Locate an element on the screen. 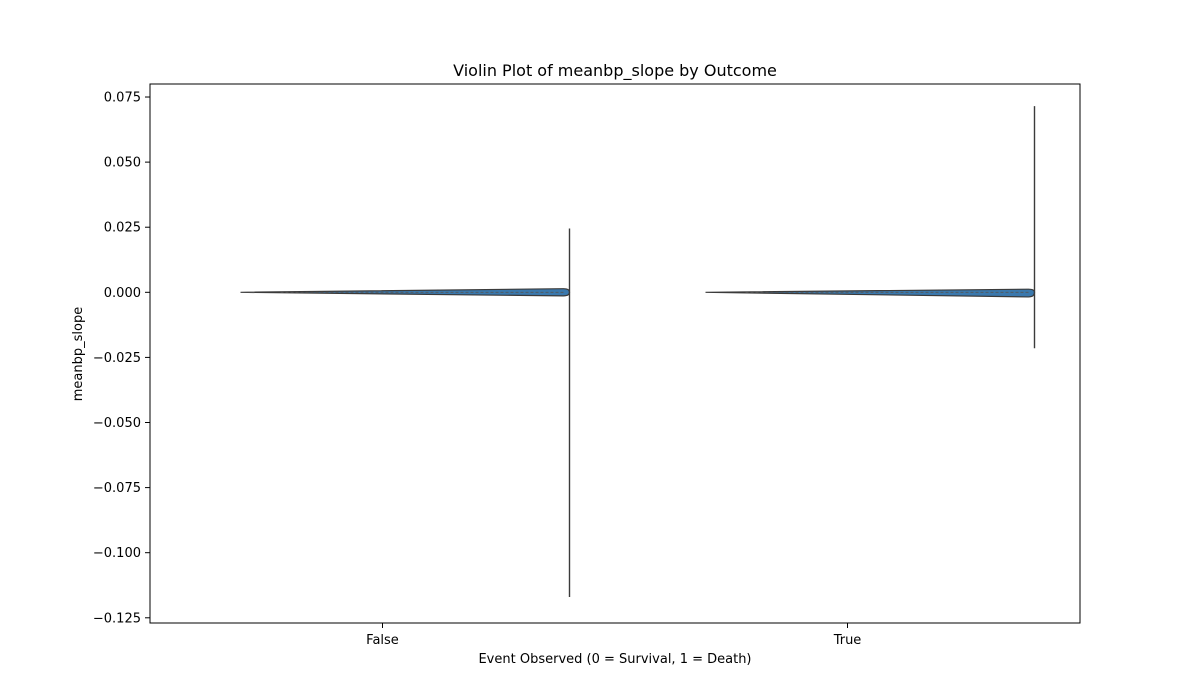 The width and height of the screenshot is (1200, 700). violin-body-true is located at coordinates (870, 293).